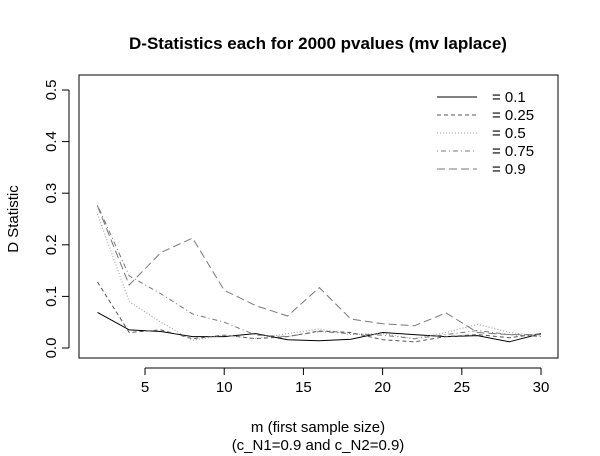 This screenshot has width=600, height=456. What do you see at coordinates (509, 133) in the screenshot?
I see `legend-label: = 0.5` at bounding box center [509, 133].